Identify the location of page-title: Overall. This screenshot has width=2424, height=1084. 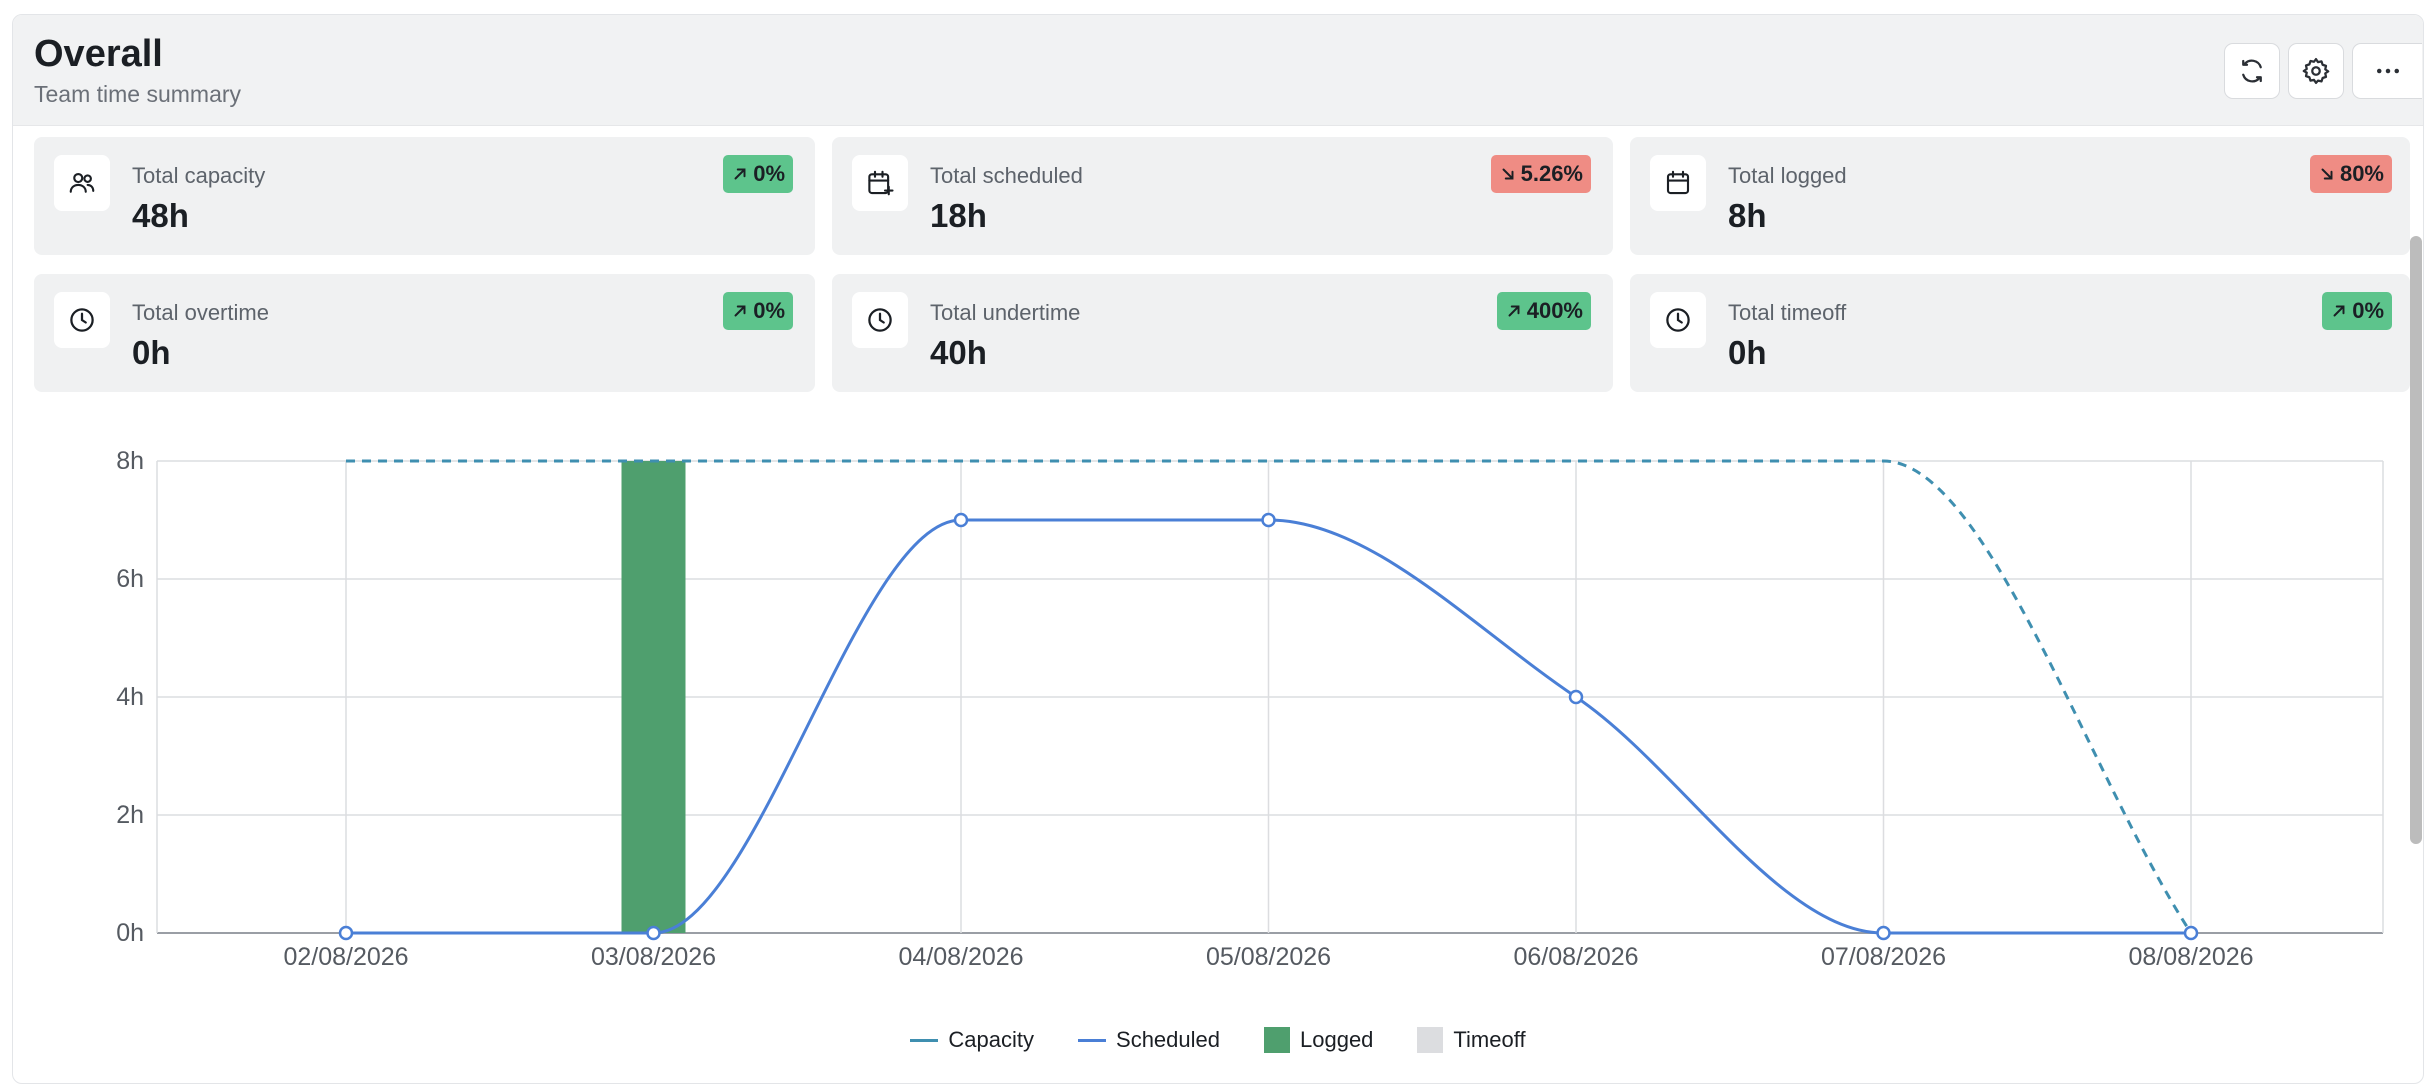
(98, 54).